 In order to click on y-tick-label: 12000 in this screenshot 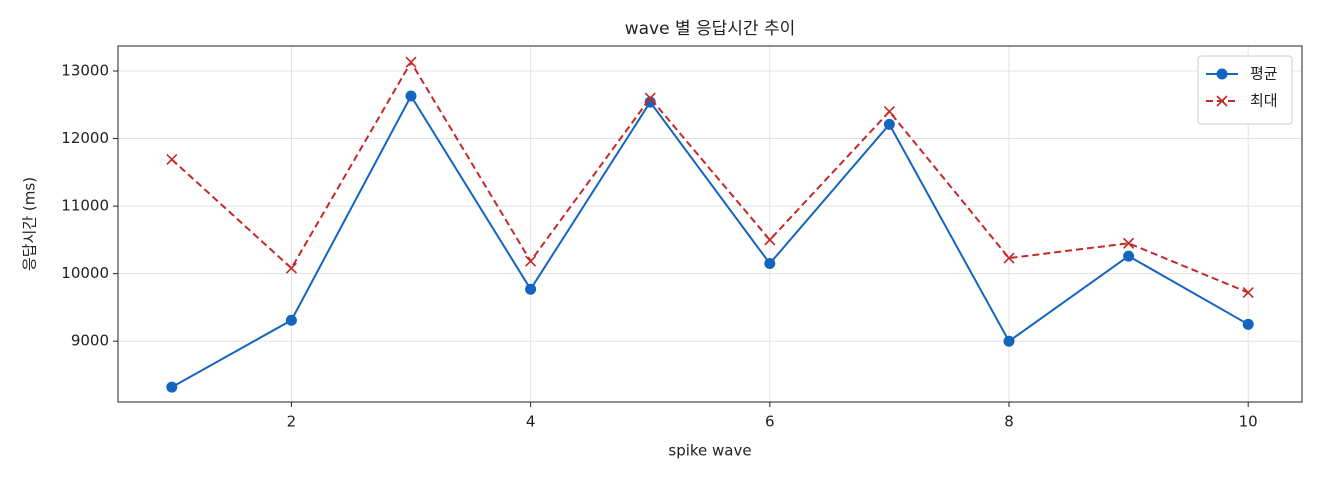, I will do `click(85, 138)`.